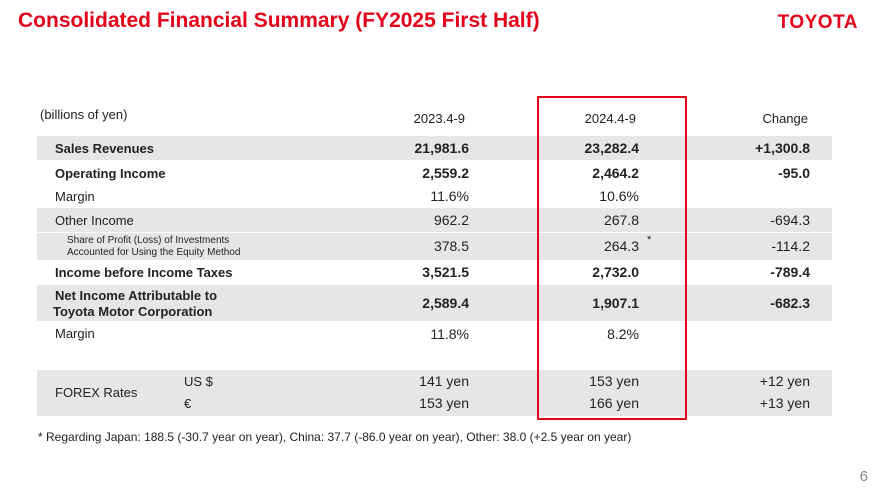 The height and width of the screenshot is (495, 880). I want to click on table-row-operating-margin: Margin 11.6% 10.6%, so click(434, 196).